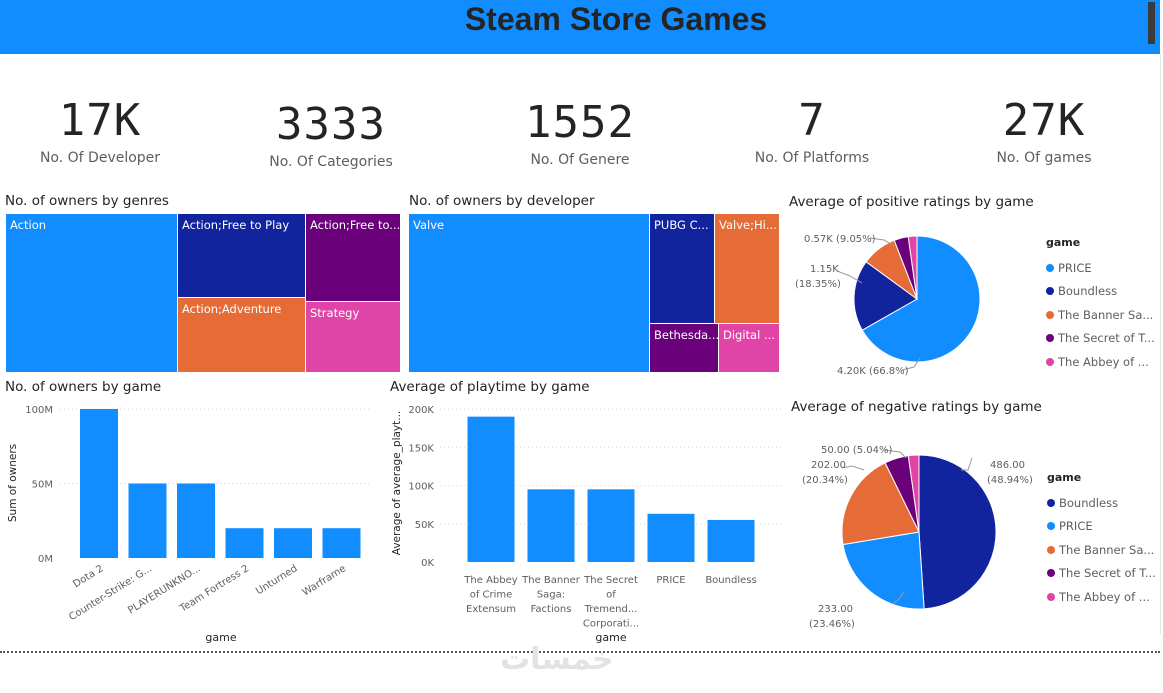 This screenshot has width=1163, height=693. I want to click on genres-treemap-title: No. of owners by genres, so click(87, 201).